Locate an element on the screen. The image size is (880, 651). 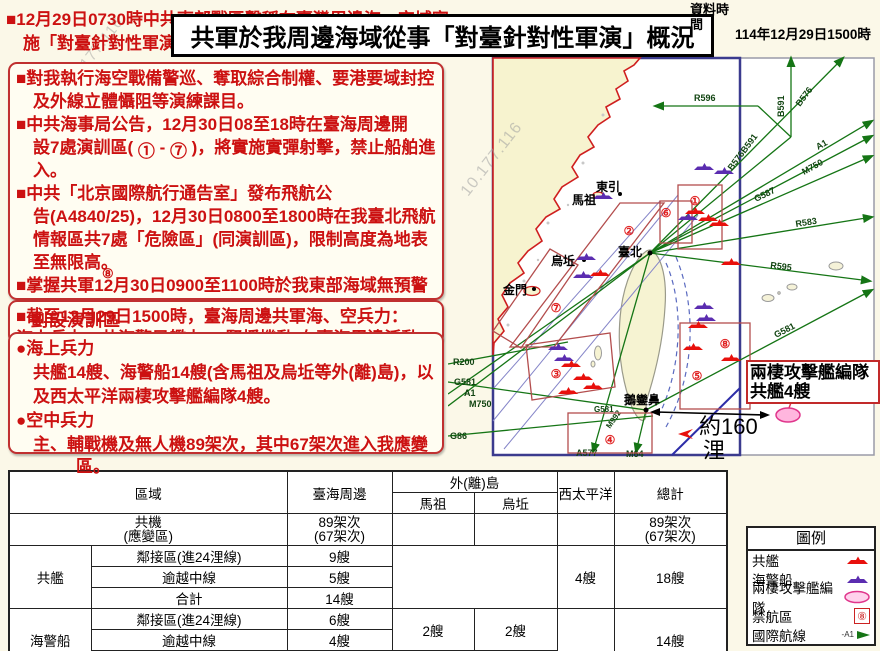
coast-islets is located at coordinates (555, 220).